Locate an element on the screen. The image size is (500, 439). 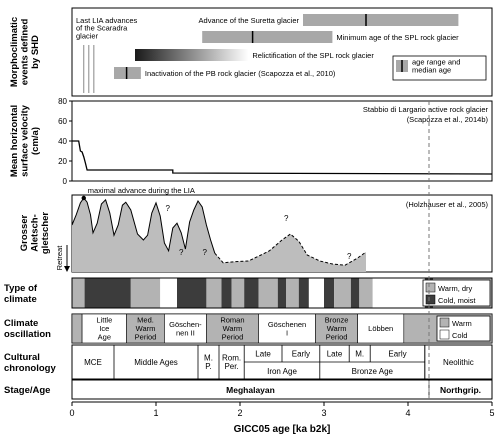
y-tick-label: 0 is located at coordinates (65, 181).